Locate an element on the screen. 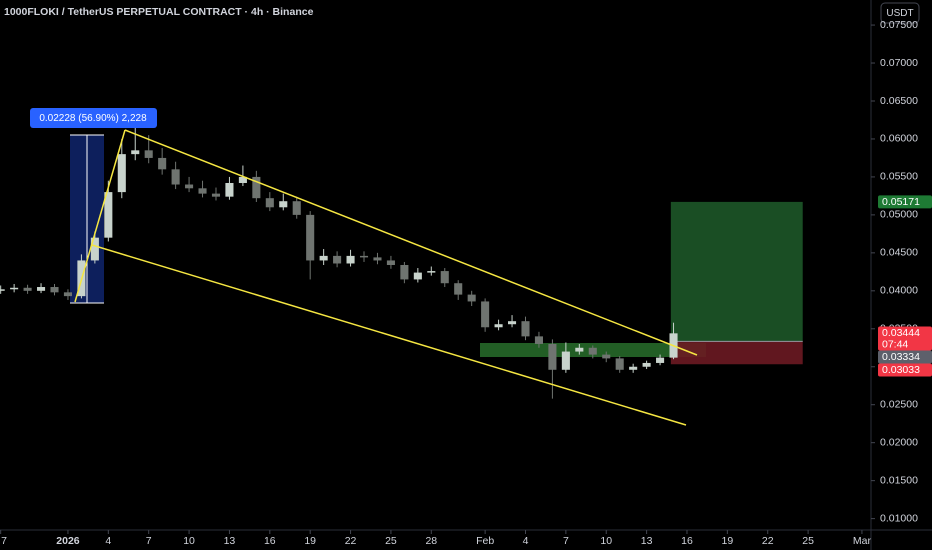 The height and width of the screenshot is (550, 932). x-tick-label: Mar is located at coordinates (862, 541).